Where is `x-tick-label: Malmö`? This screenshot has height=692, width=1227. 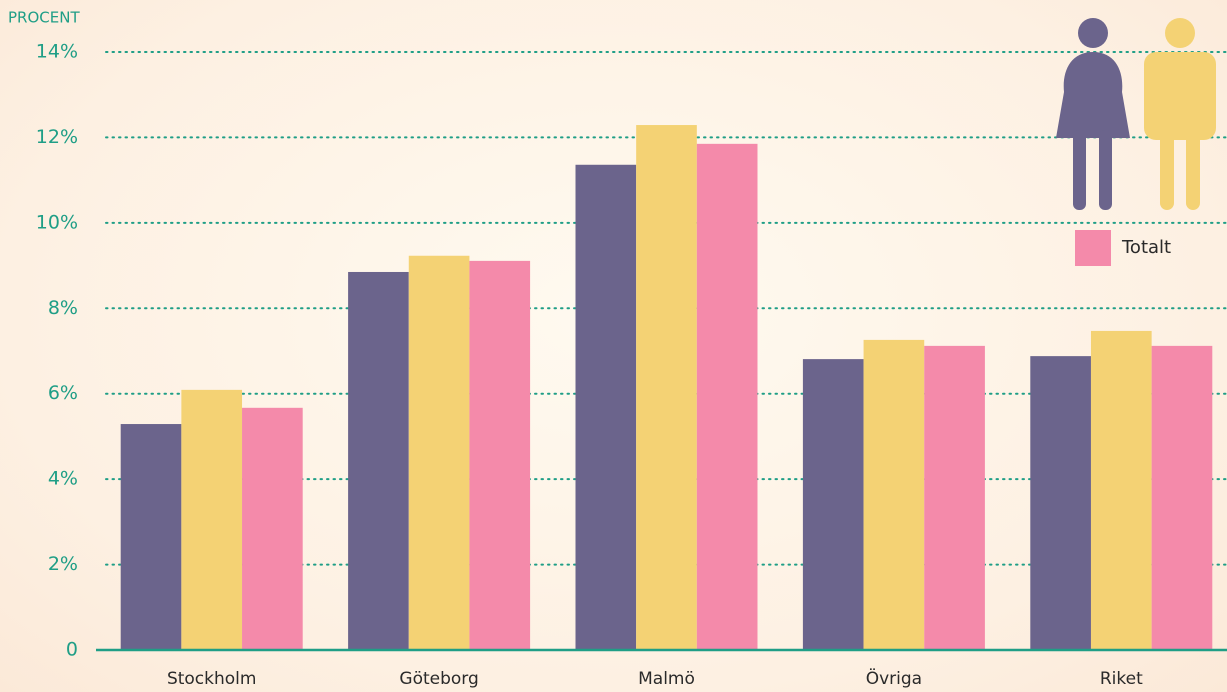 x-tick-label: Malmö is located at coordinates (666, 679).